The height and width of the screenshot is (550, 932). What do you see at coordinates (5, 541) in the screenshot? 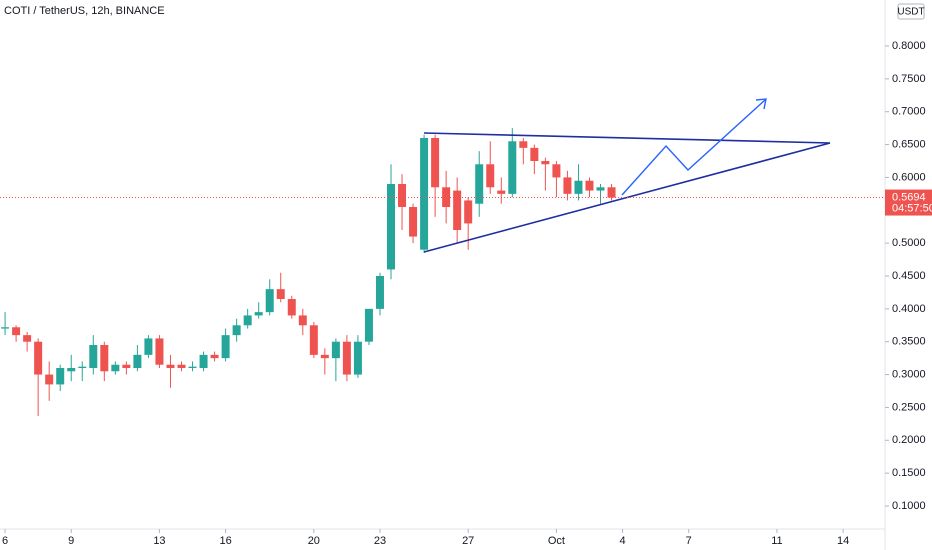
I see `x-tick-label: 6` at bounding box center [5, 541].